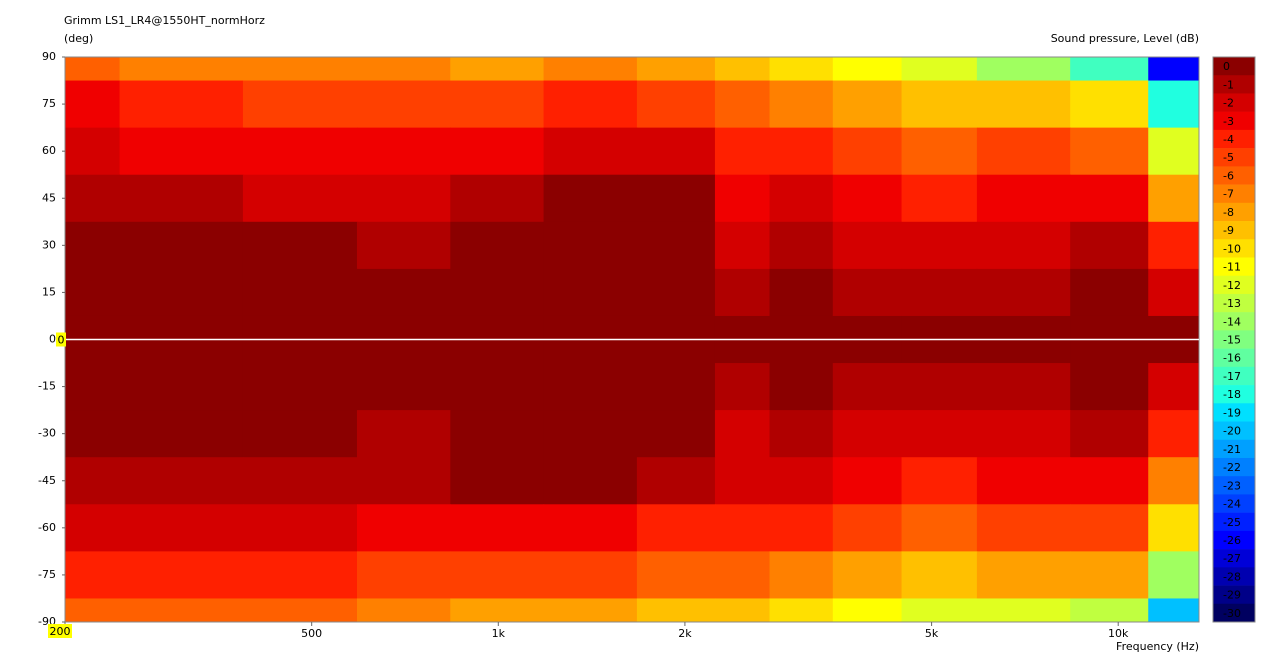 The image size is (1270, 658). What do you see at coordinates (1232, 285) in the screenshot?
I see `colorbar-label: -12` at bounding box center [1232, 285].